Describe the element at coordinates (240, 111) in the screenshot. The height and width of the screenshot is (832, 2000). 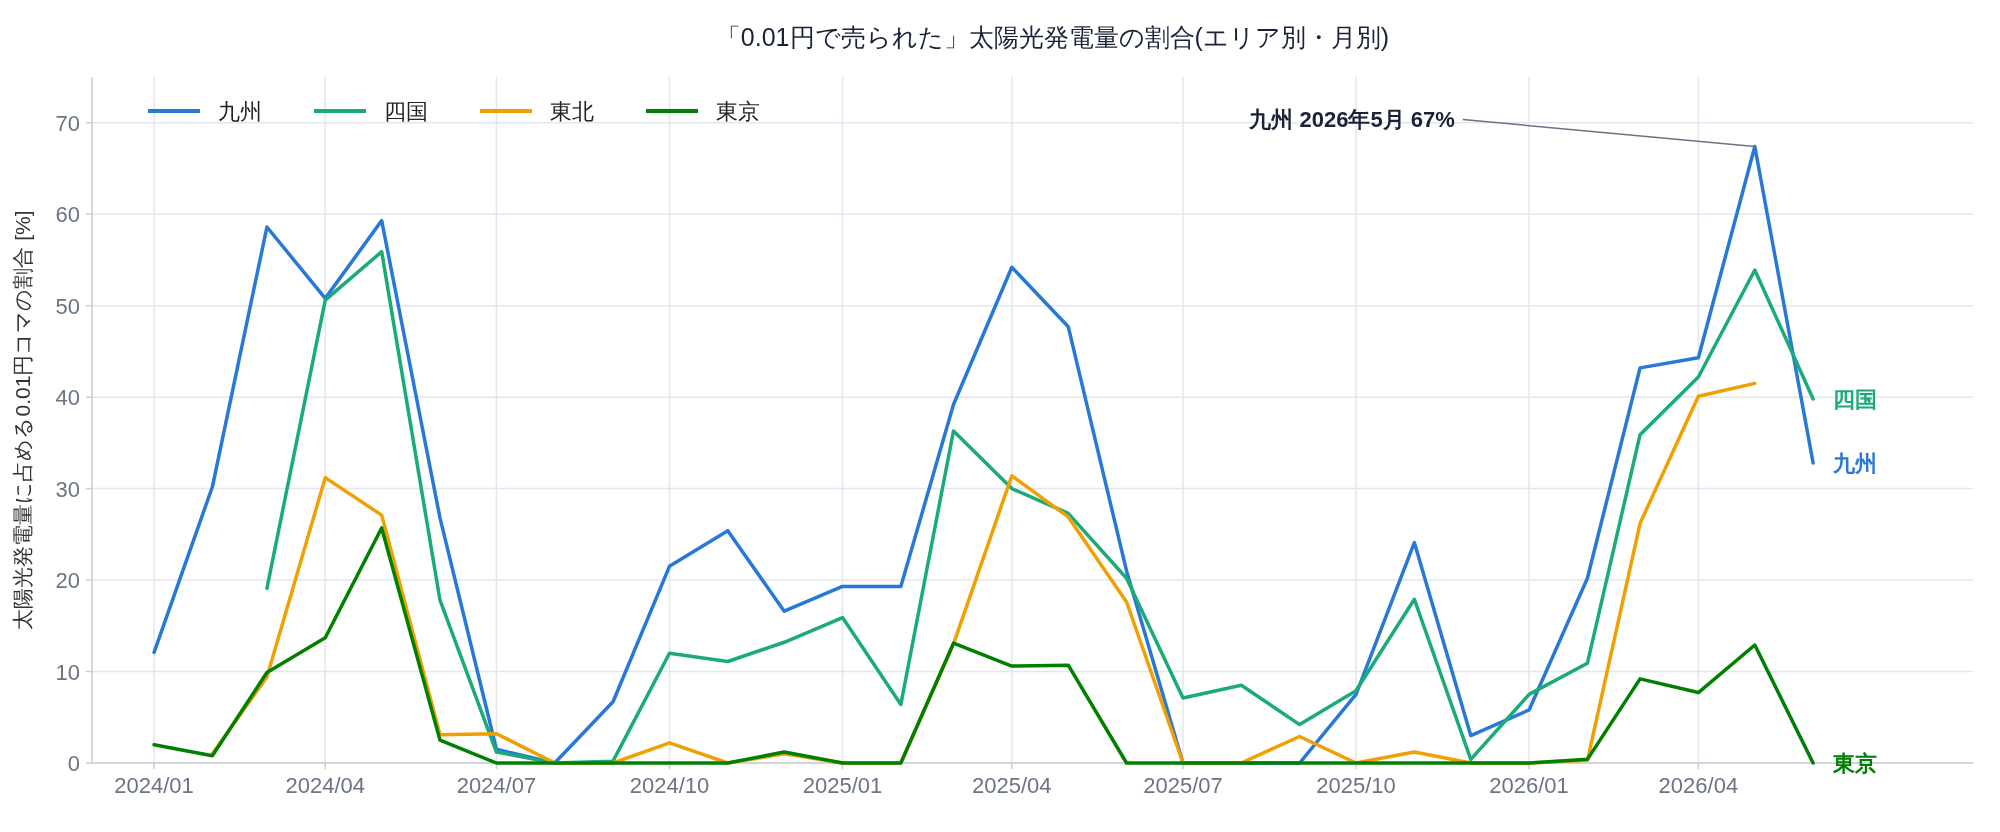
I see `legend-label: 九州` at that location.